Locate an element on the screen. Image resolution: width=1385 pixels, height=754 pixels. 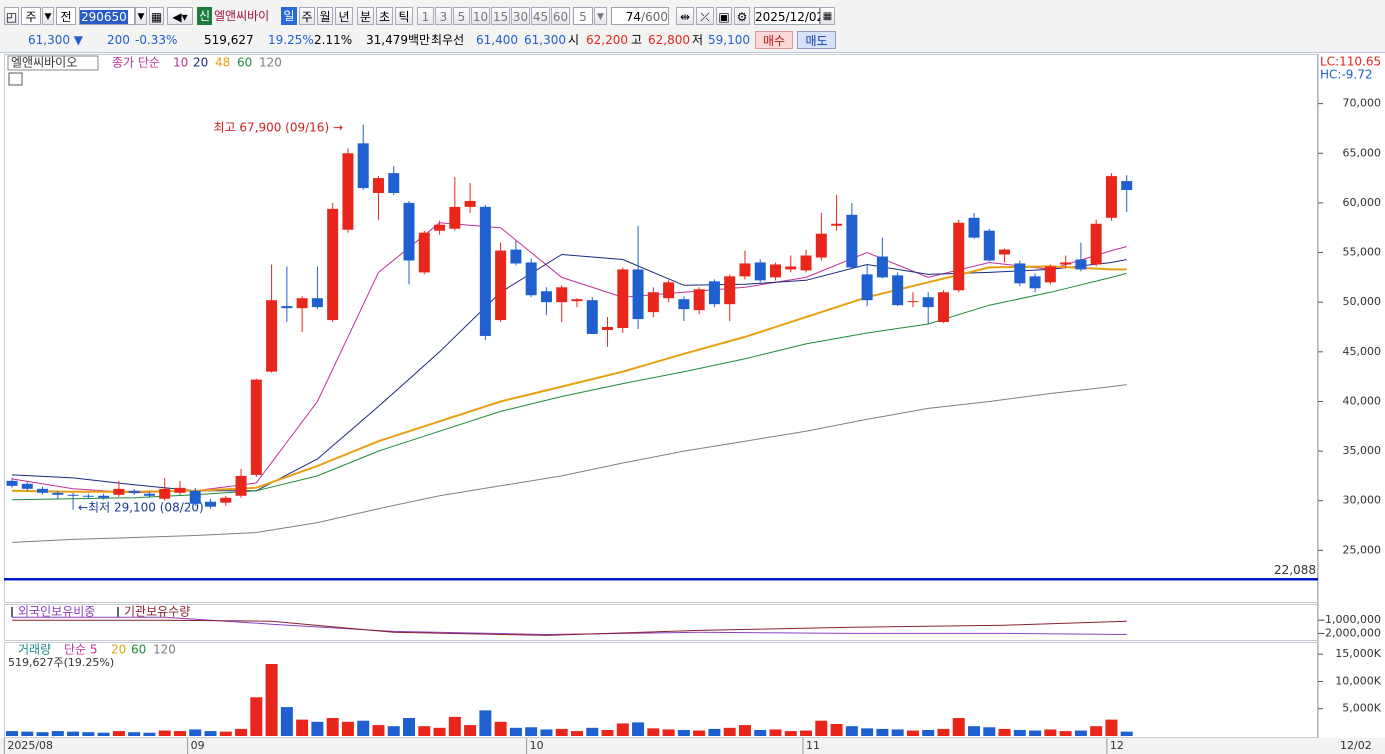
count-box: 5 is located at coordinates (583, 16).